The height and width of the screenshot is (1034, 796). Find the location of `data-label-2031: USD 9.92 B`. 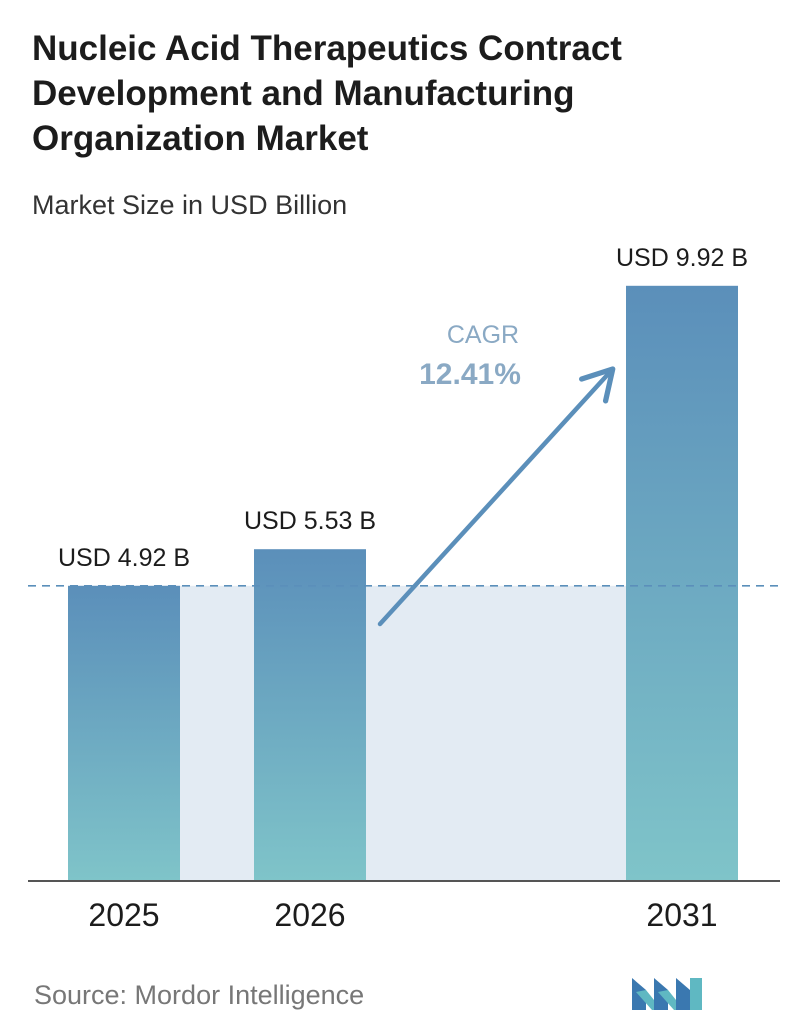

data-label-2031: USD 9.92 B is located at coordinates (682, 258).